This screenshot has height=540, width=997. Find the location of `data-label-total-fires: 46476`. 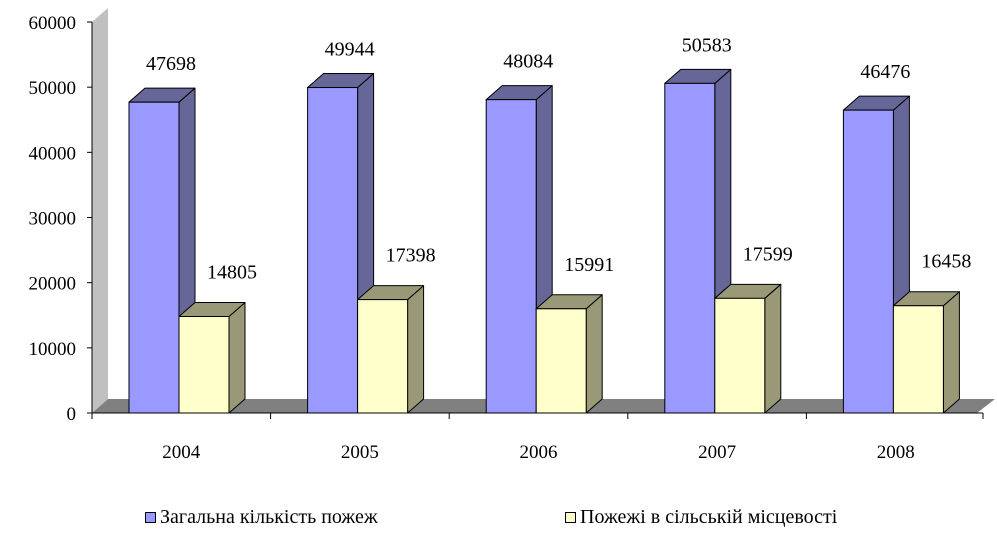

data-label-total-fires: 46476 is located at coordinates (885, 72).